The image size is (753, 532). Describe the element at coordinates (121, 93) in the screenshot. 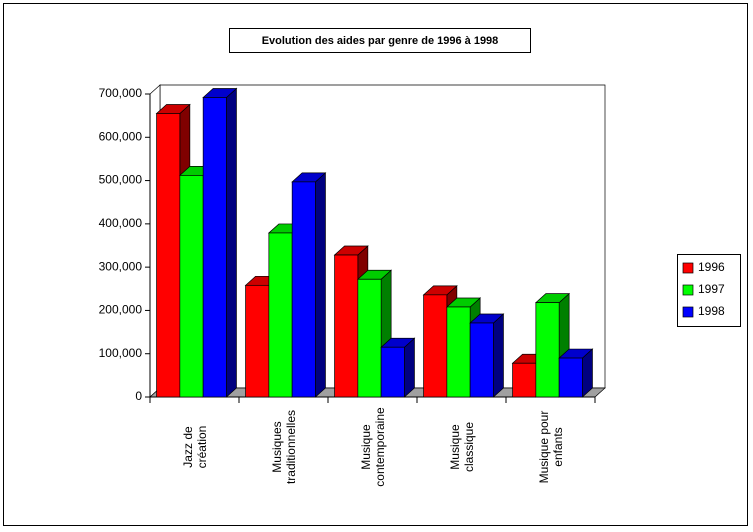

I see `y-tick-label: 700,000` at that location.